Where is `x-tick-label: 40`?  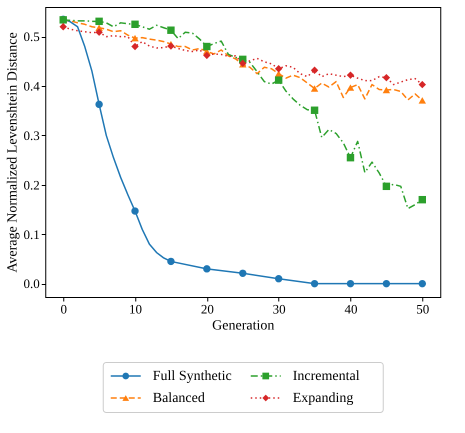 x-tick-label: 40 is located at coordinates (351, 309).